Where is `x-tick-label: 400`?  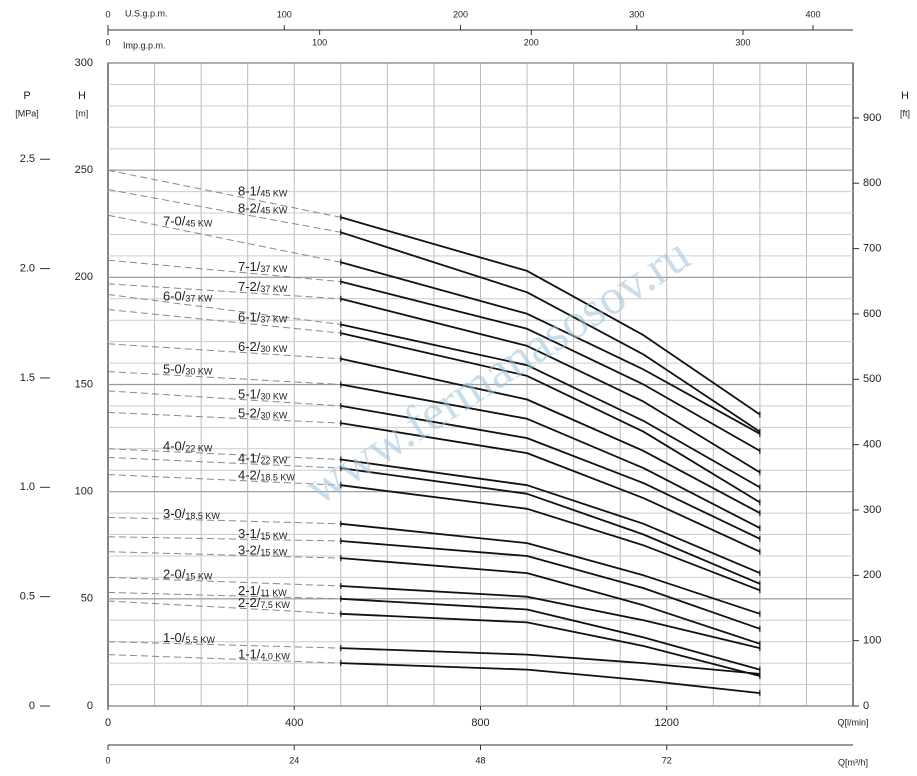 x-tick-label: 400 is located at coordinates (294, 723).